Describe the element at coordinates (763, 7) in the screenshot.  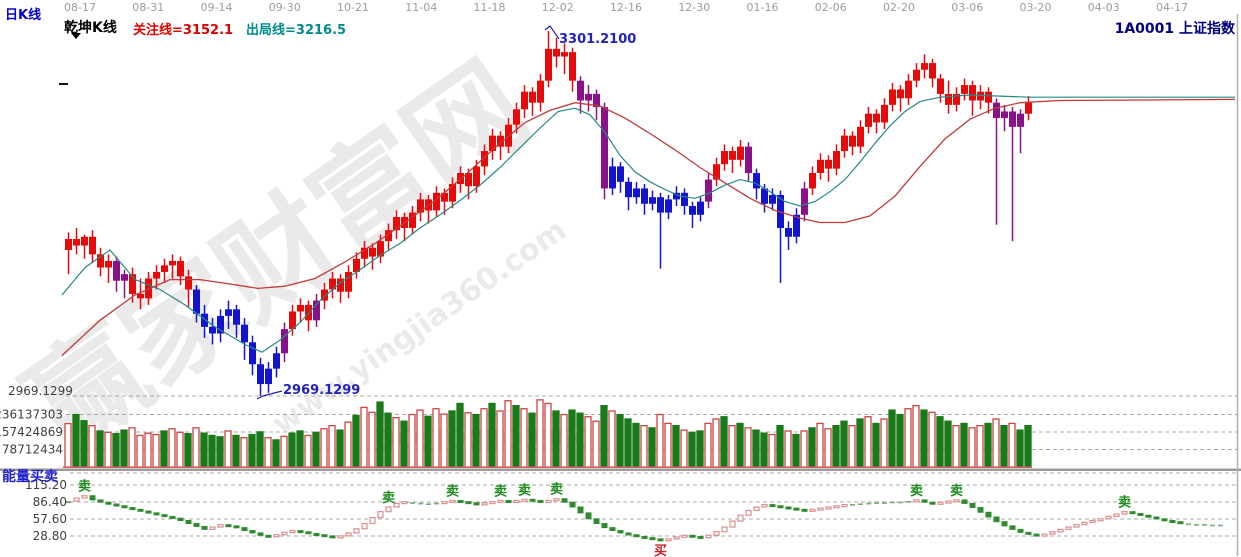
I see `date-tick: 01-16` at that location.